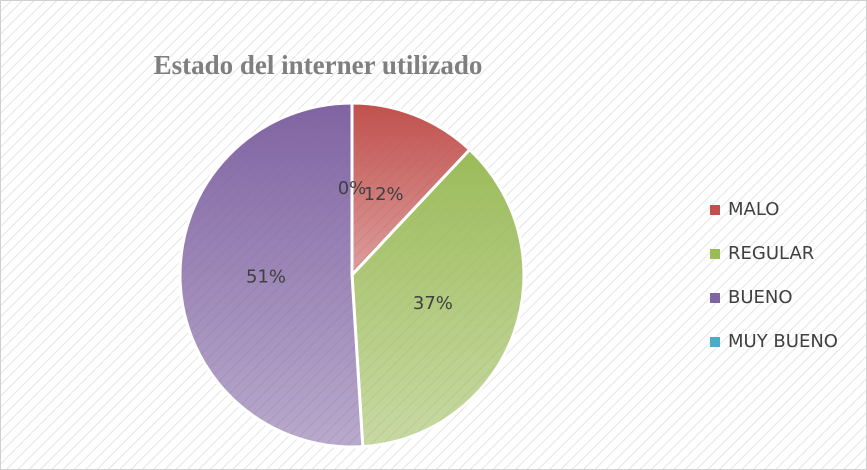 This screenshot has width=867, height=470. I want to click on legend-label: BUENO, so click(760, 297).